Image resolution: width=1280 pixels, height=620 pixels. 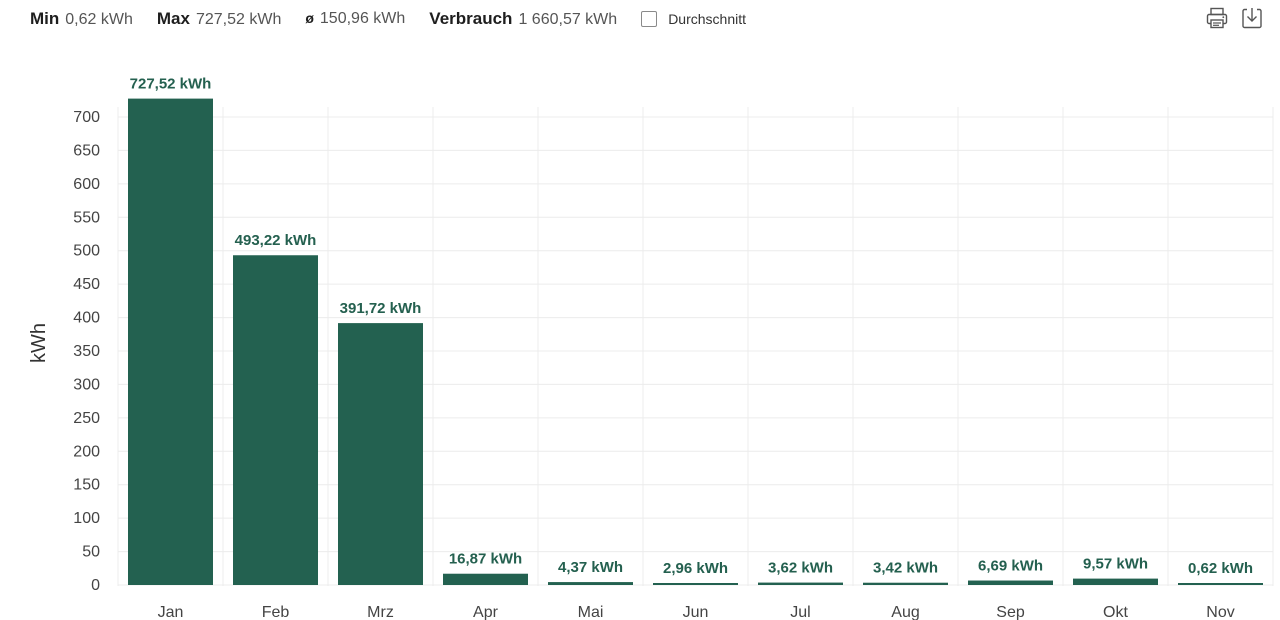 I want to click on stat-min-value: 0,62 kWh, so click(x=99, y=19).